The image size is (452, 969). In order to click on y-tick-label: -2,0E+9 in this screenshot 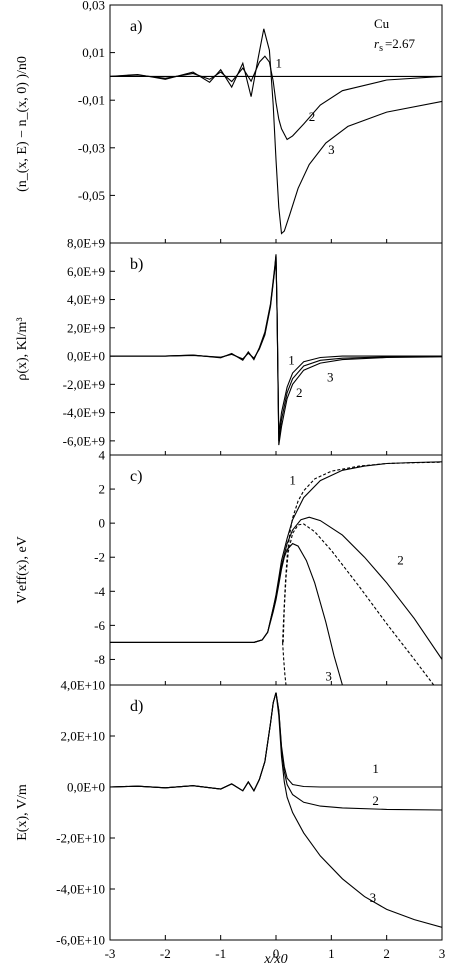, I will do `click(84, 384)`.